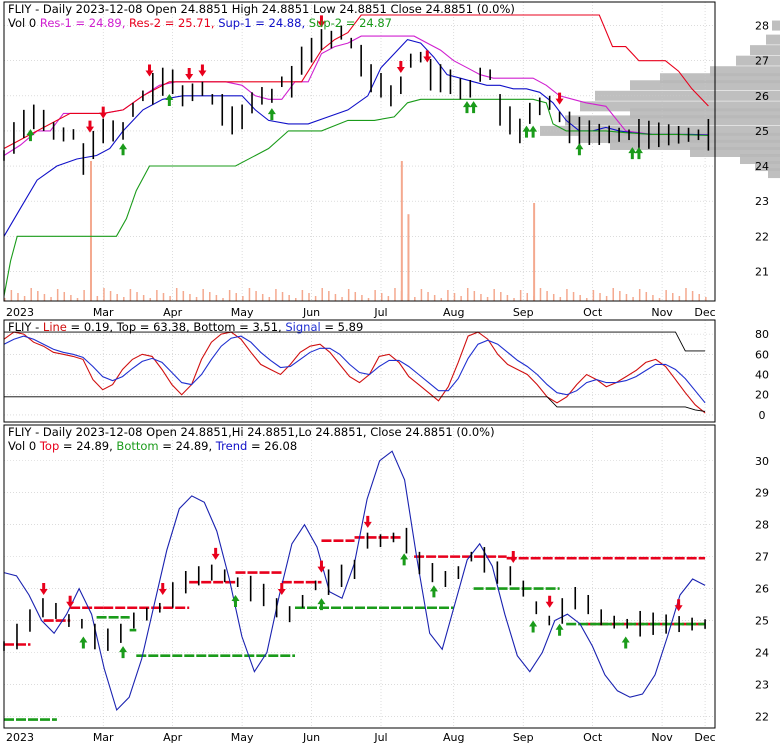 The height and width of the screenshot is (745, 780). Describe the element at coordinates (242, 737) in the screenshot. I see `x-tick-label: May` at that location.